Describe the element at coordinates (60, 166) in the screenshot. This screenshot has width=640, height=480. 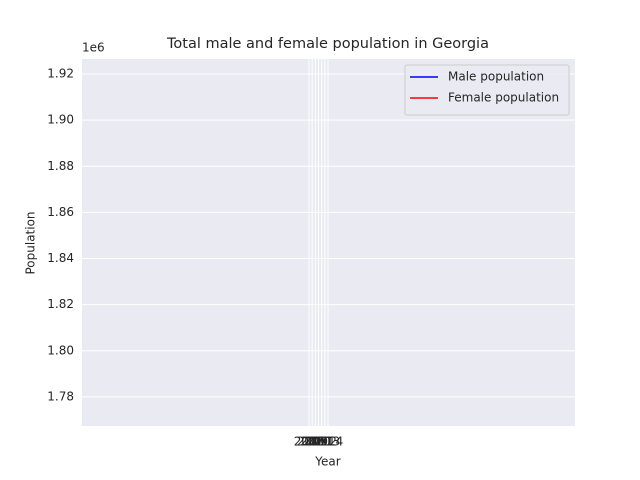
I see `y-tick-label: 1.88` at that location.